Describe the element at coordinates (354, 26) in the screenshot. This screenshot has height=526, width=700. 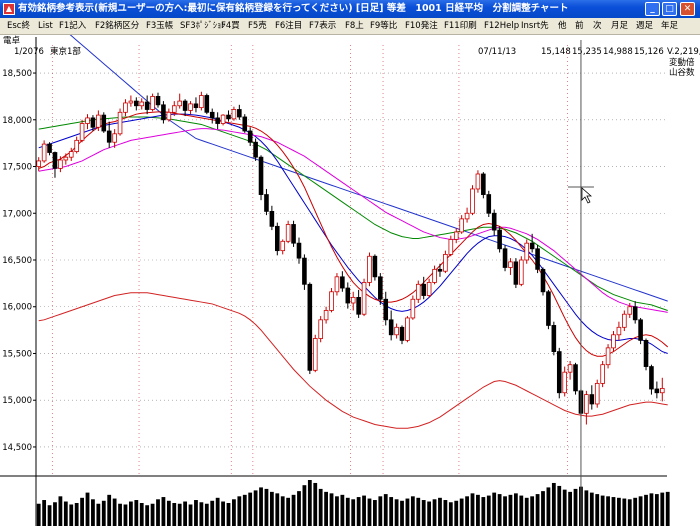
I see `menu-f8-up: F8上` at that location.